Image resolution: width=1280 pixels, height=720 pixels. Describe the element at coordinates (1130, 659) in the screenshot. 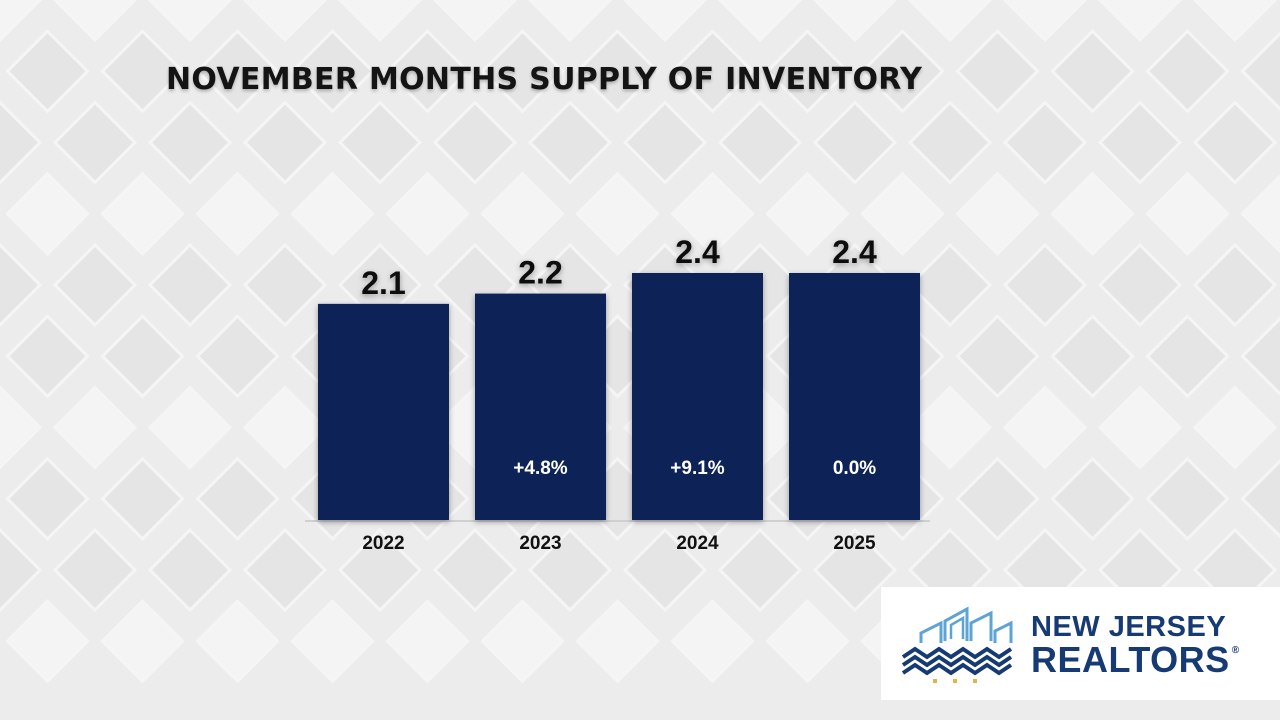

I see `logo-text-line2-label: REALTORS` at that location.